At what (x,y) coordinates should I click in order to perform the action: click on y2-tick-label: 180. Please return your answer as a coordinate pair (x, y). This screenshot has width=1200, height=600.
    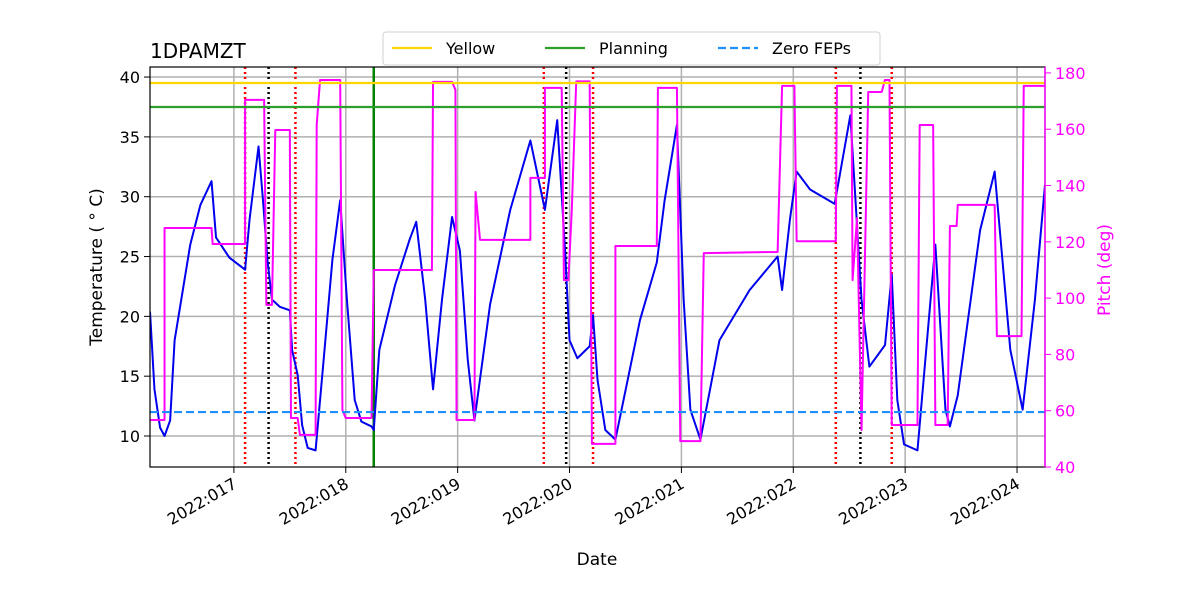
    Looking at the image, I should click on (1070, 73).